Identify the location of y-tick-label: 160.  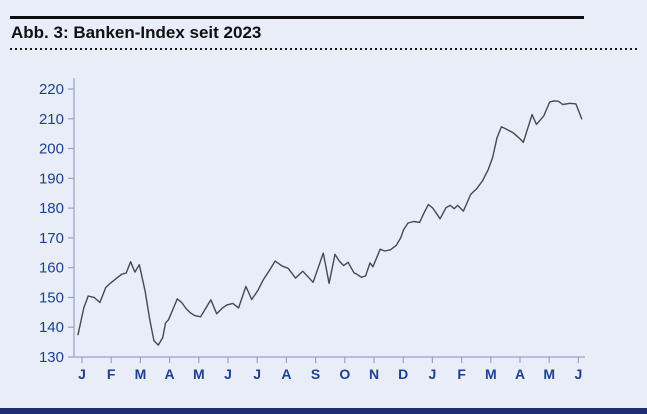
(51, 268).